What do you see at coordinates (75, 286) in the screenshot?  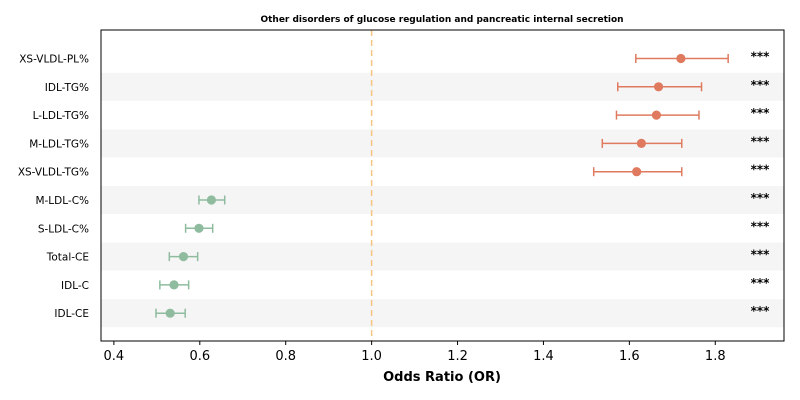 I see `row-label: IDL-C` at bounding box center [75, 286].